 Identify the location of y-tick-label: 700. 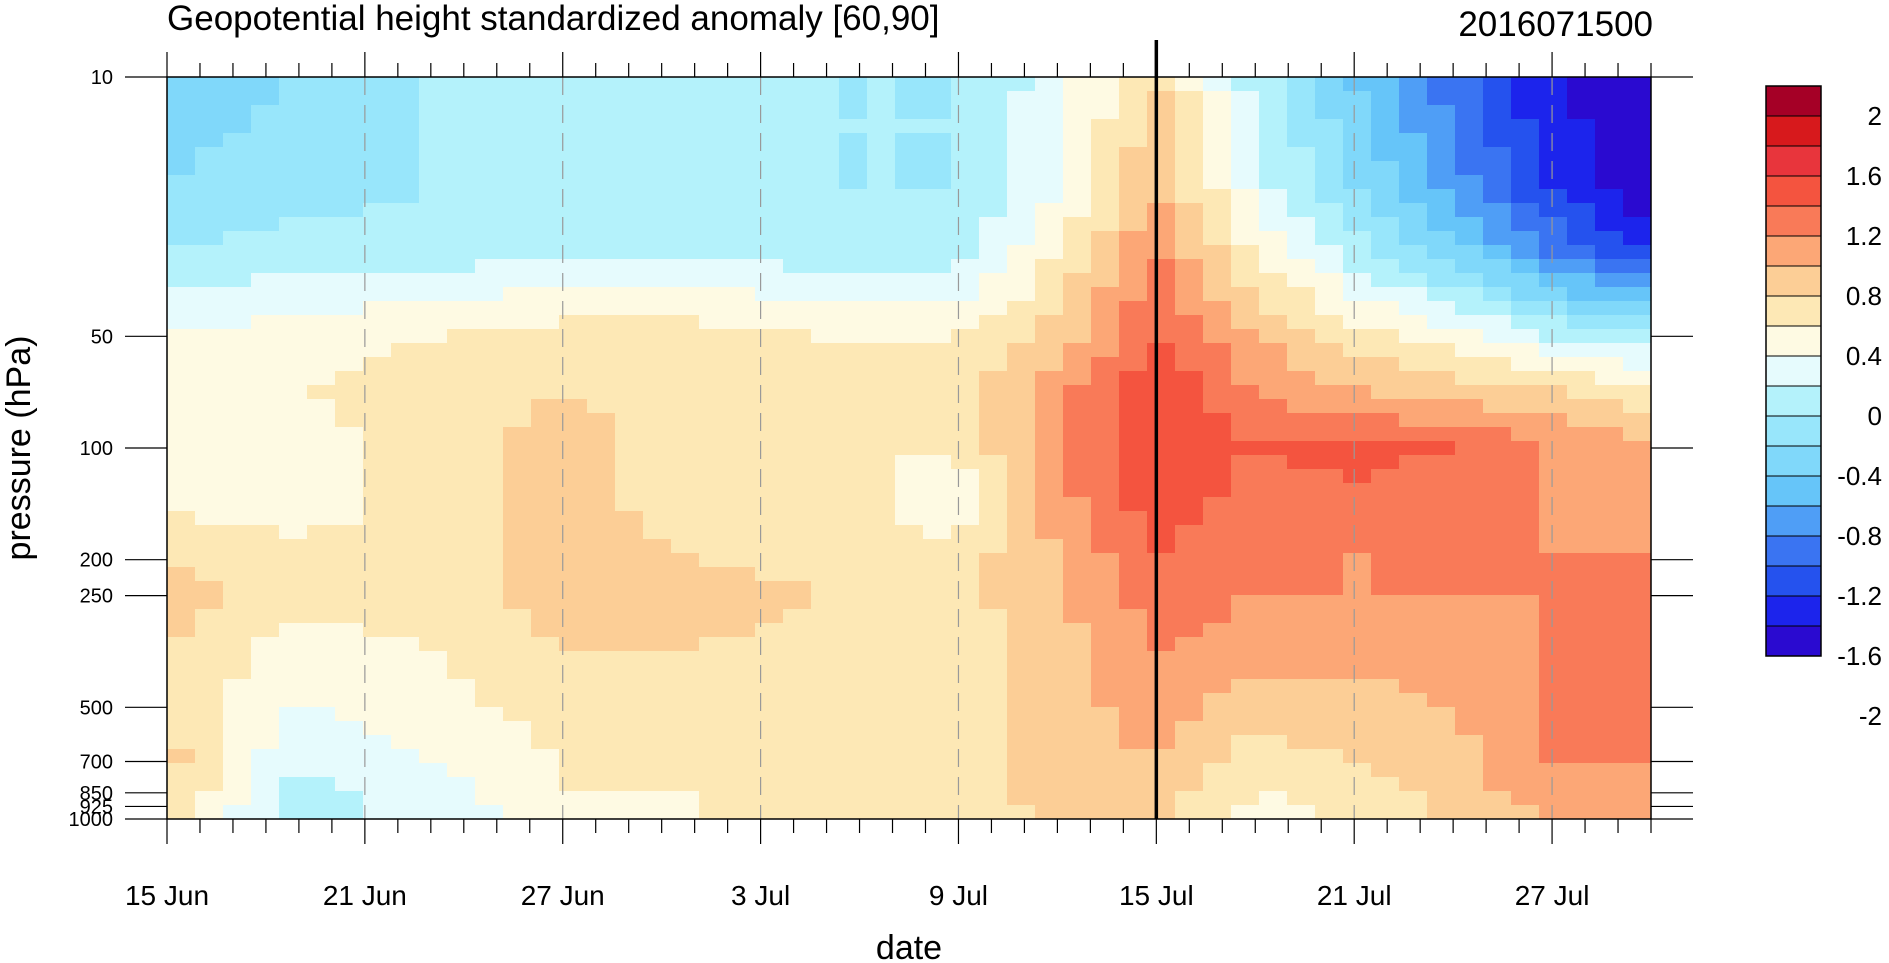
(96, 763).